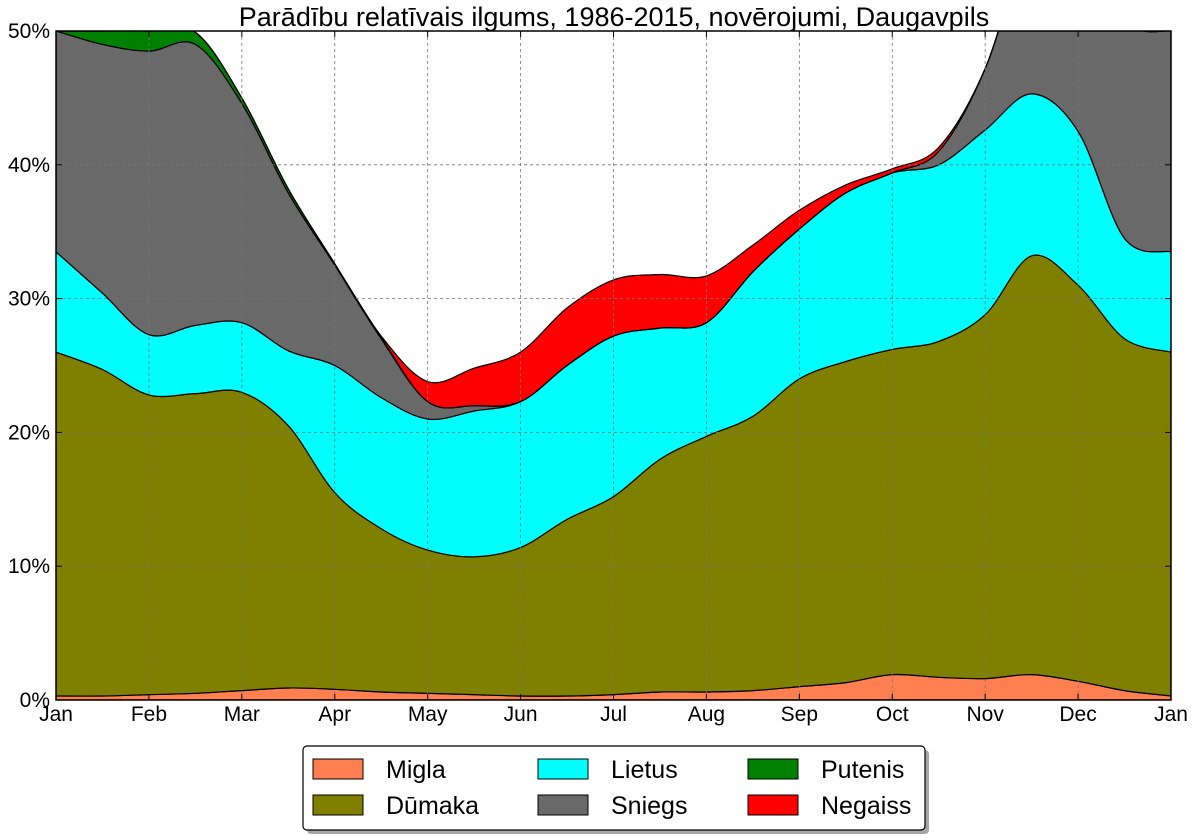  I want to click on legend-swatch-migla, so click(338, 769).